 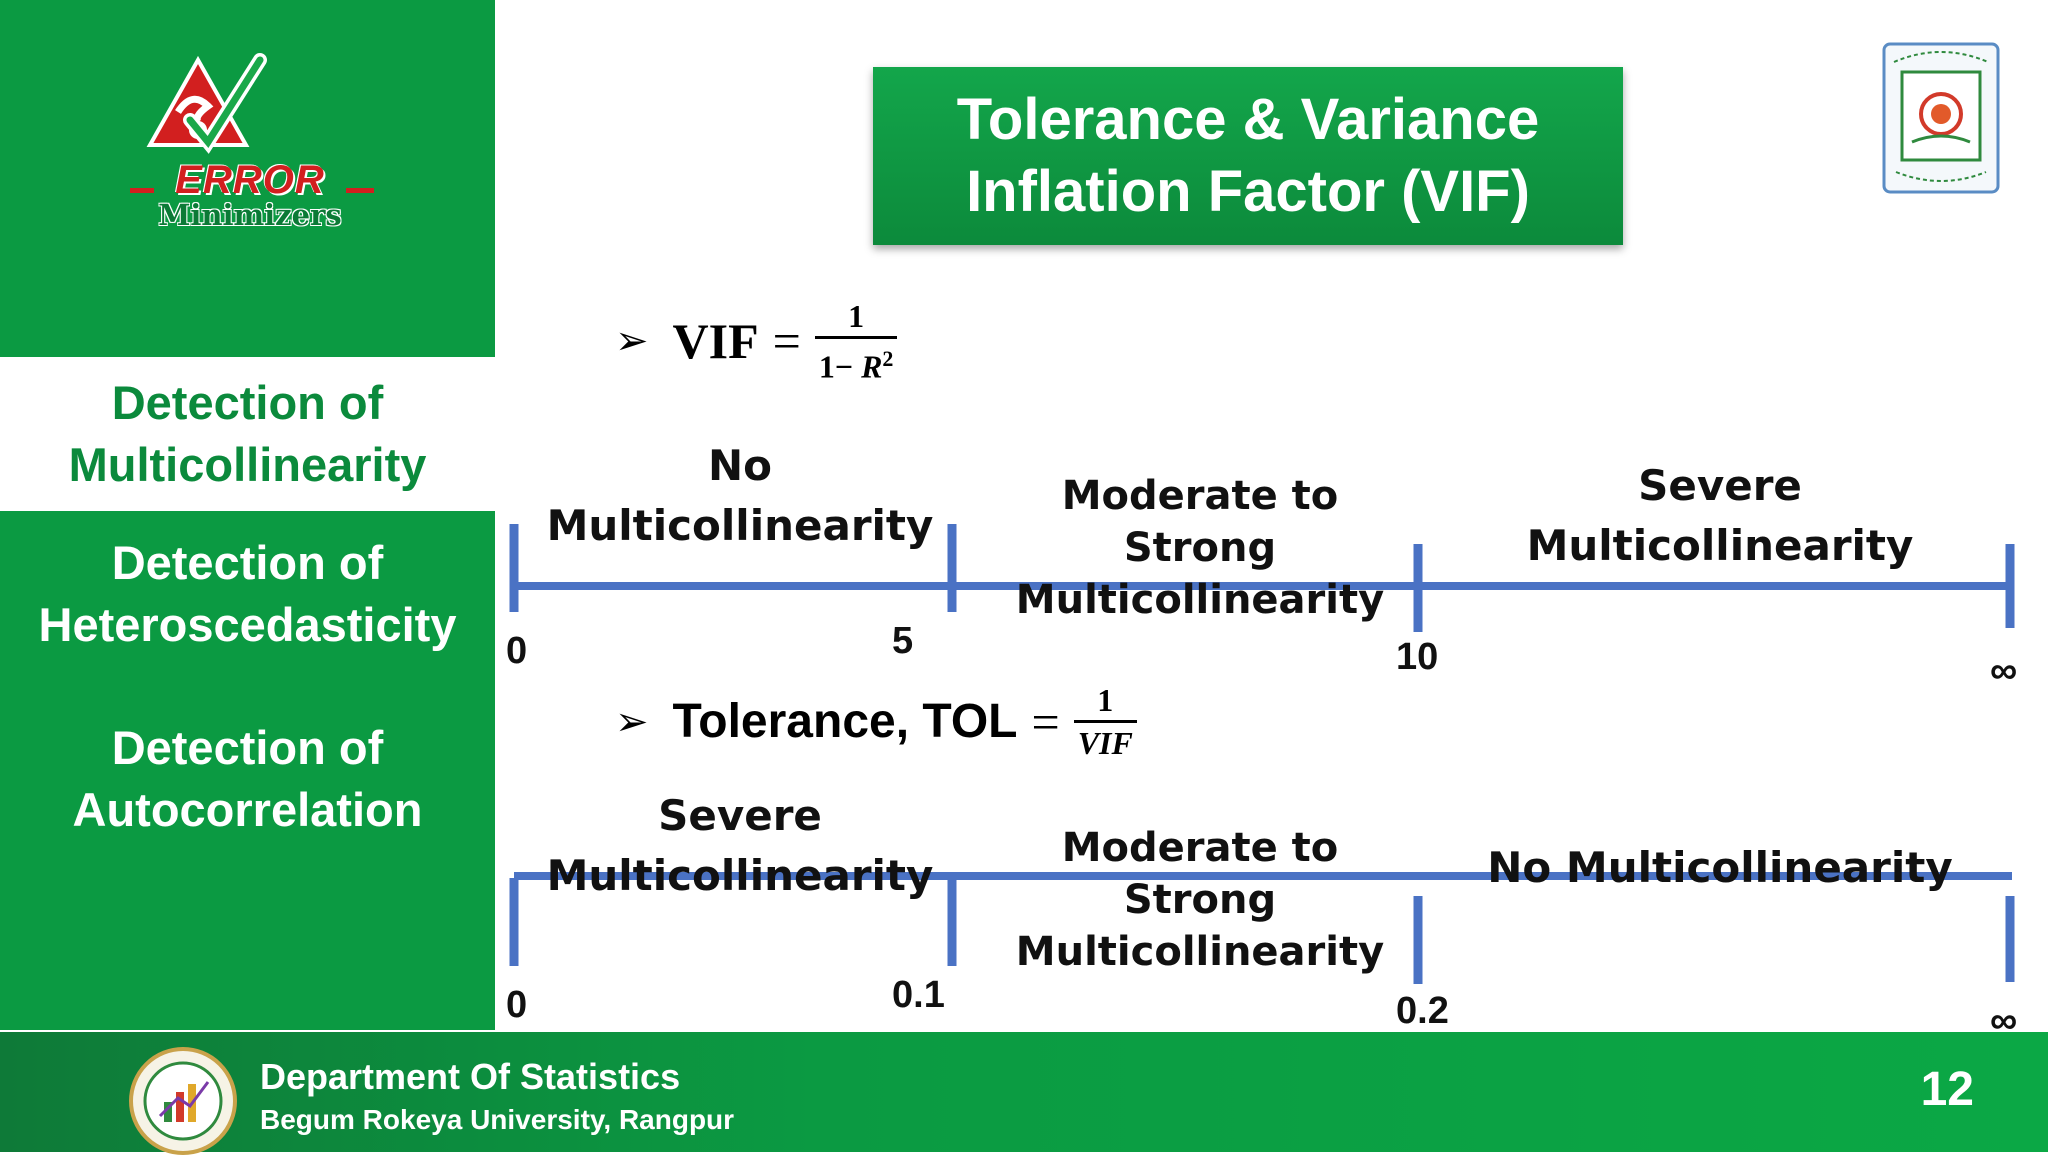 What do you see at coordinates (845, 721) in the screenshot?
I see `tol-lhs: Tolerance, TOL` at bounding box center [845, 721].